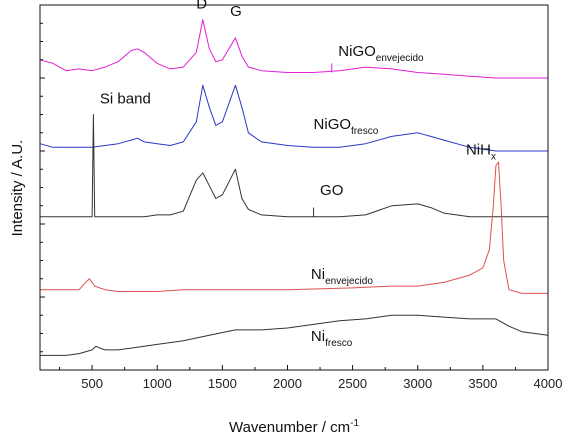 This screenshot has width=566, height=441. Describe the element at coordinates (92, 383) in the screenshot. I see `x-tick-label-0: 500` at that location.